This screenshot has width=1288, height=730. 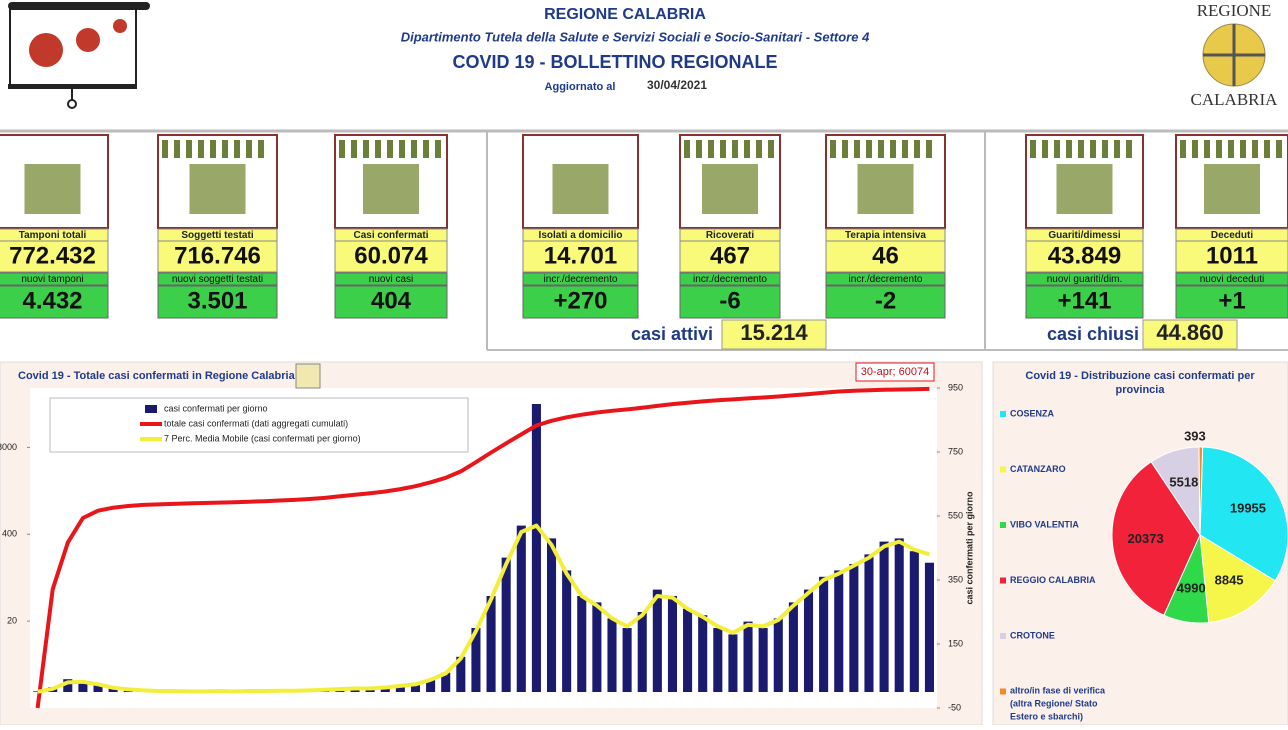 What do you see at coordinates (677, 85) in the screenshot?
I see `updated-date: 30/04/2021` at bounding box center [677, 85].